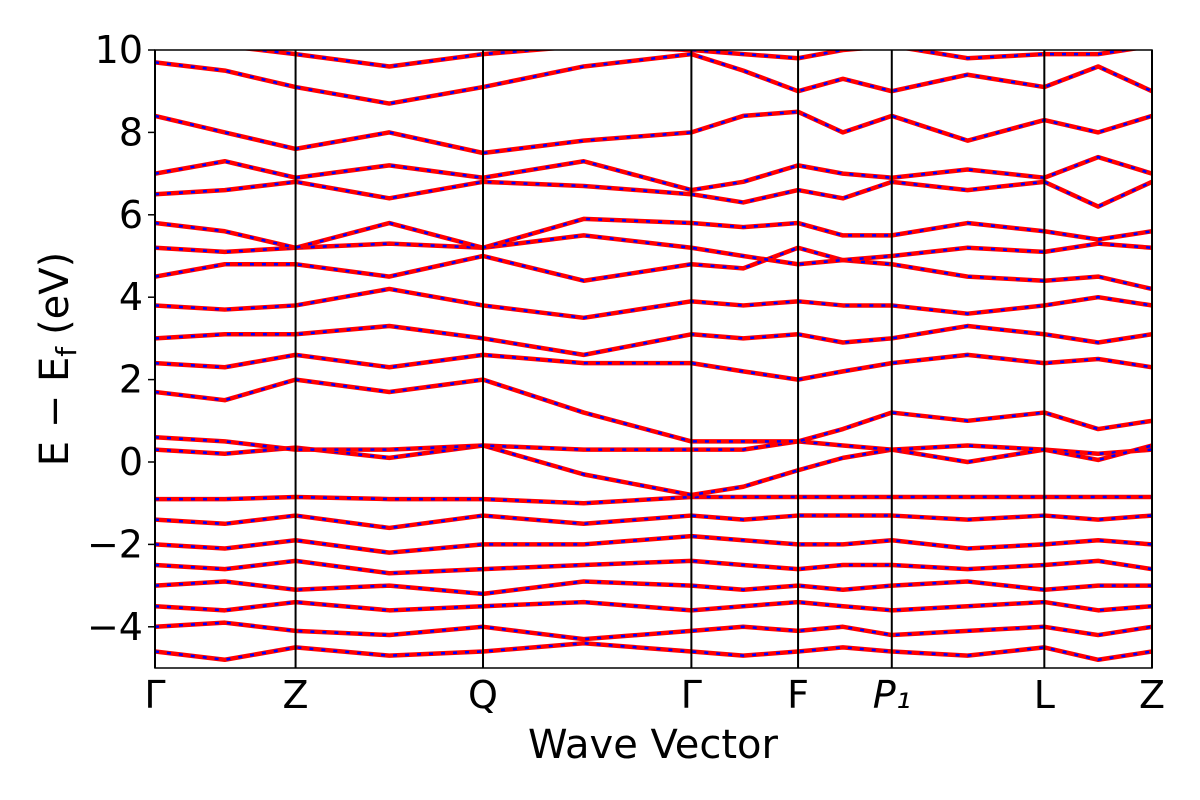 The image size is (1200, 800). What do you see at coordinates (55, 293) in the screenshot?
I see `y-label-unit: (eV)` at bounding box center [55, 293].